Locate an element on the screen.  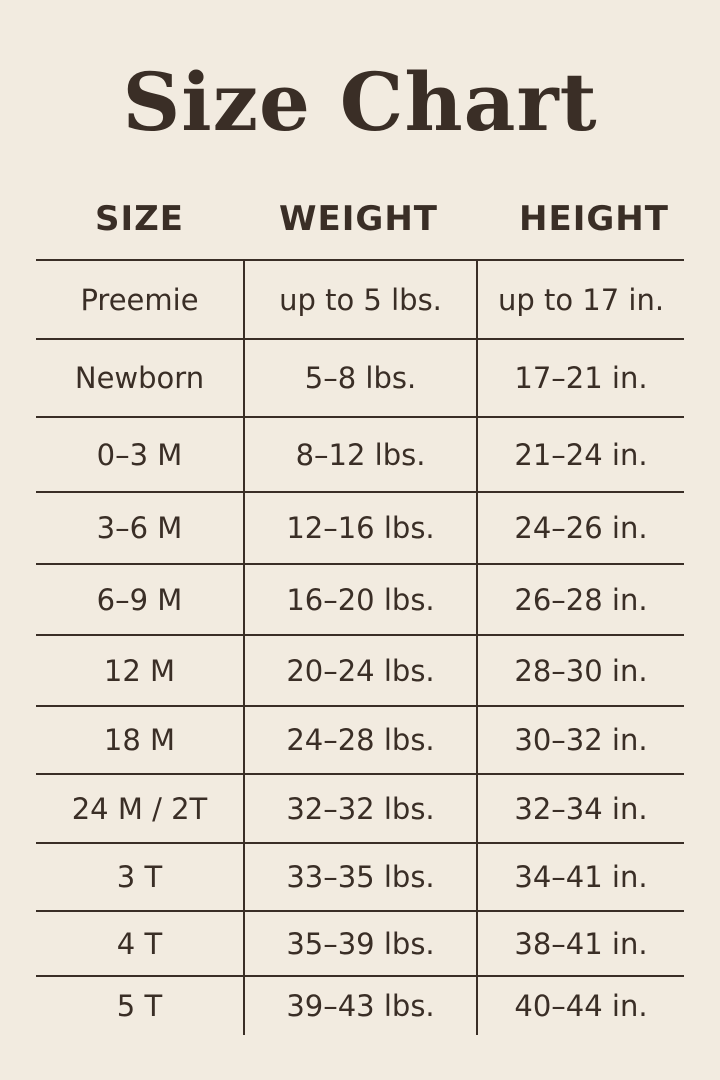
header-size: SIZE is located at coordinates (139, 219).